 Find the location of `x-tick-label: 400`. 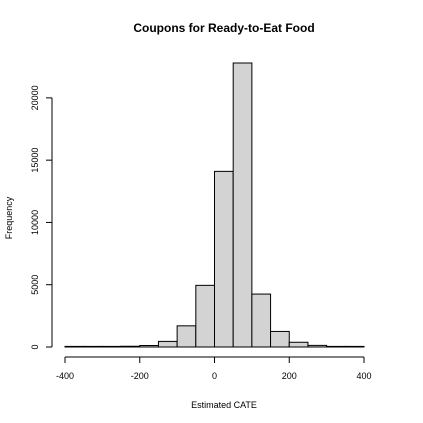

x-tick-label: 400 is located at coordinates (363, 376).